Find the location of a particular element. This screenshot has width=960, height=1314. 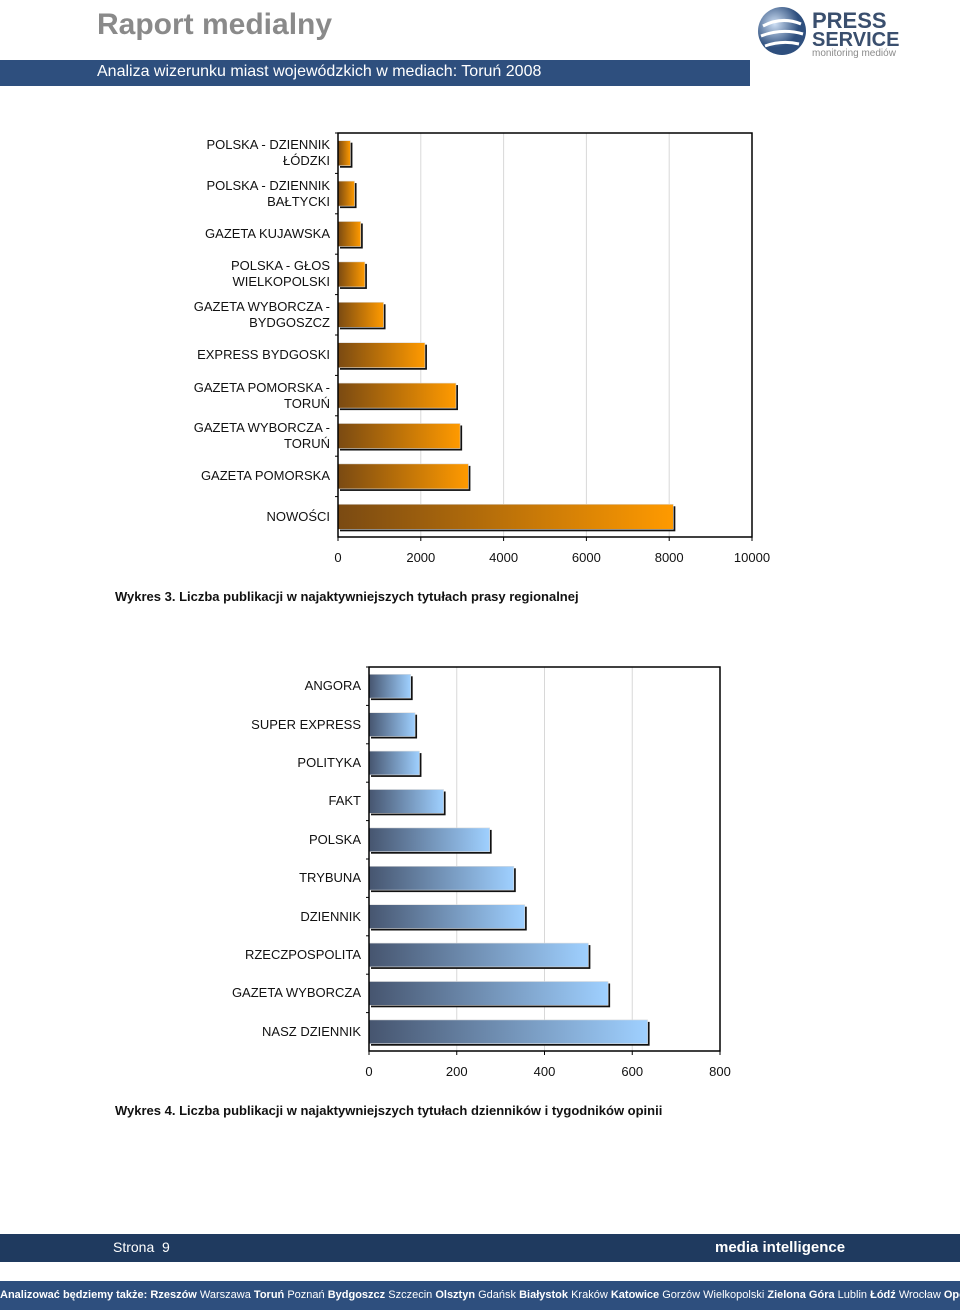

y-tick-label: ANGORA is located at coordinates (332, 686).